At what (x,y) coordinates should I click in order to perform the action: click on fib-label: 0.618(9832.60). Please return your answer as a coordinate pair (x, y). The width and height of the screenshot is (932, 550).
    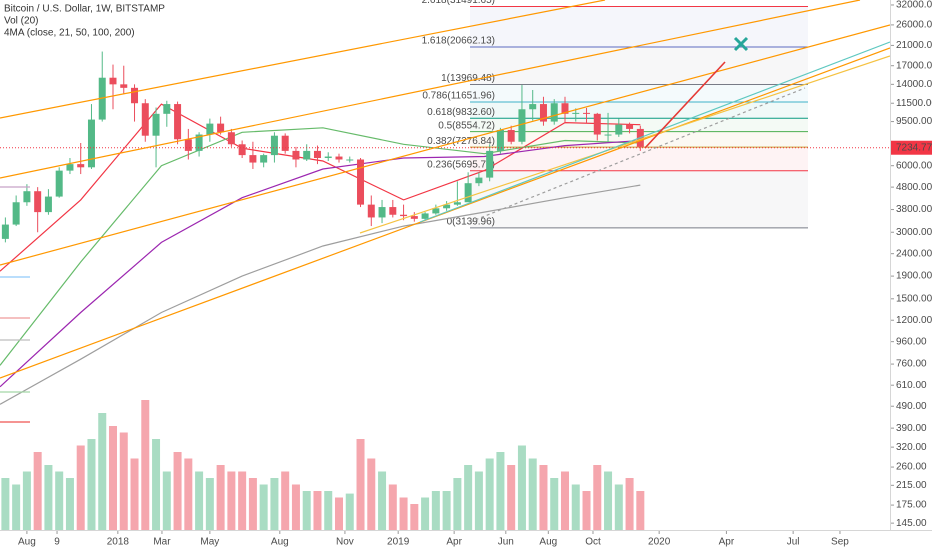
    Looking at the image, I should click on (461, 112).